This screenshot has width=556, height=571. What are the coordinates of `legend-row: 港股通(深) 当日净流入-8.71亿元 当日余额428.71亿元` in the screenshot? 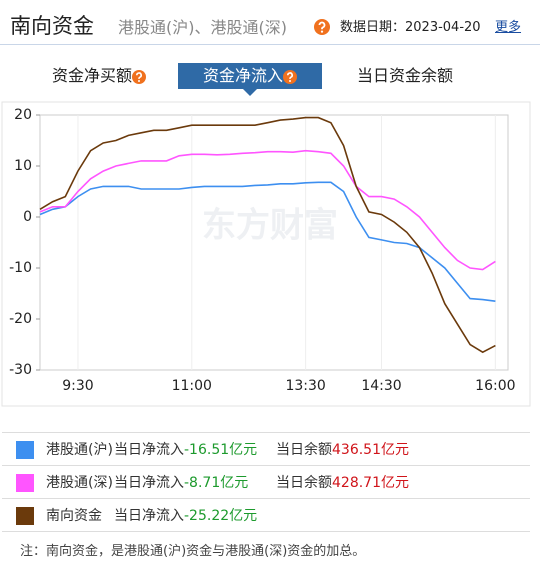 It's located at (266, 482).